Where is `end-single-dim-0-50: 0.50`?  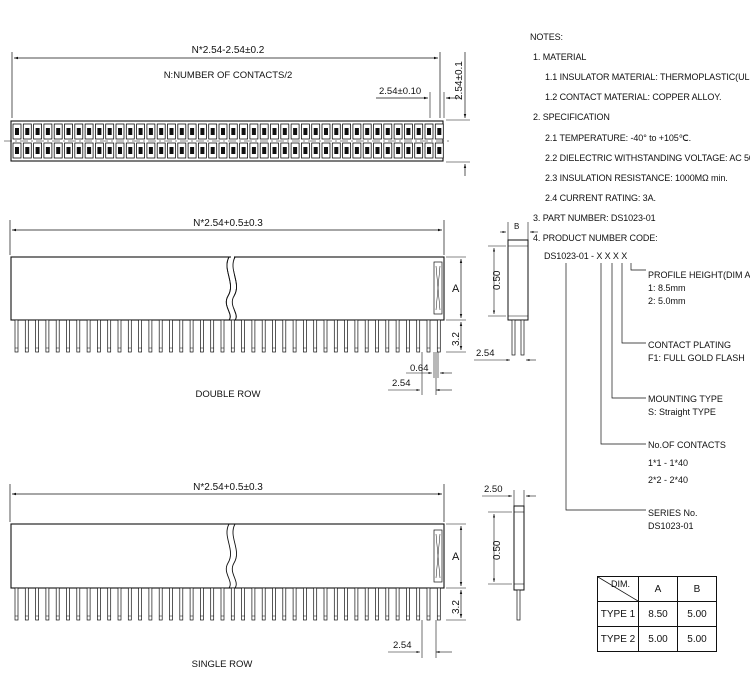 end-single-dim-0-50: 0.50 is located at coordinates (497, 550).